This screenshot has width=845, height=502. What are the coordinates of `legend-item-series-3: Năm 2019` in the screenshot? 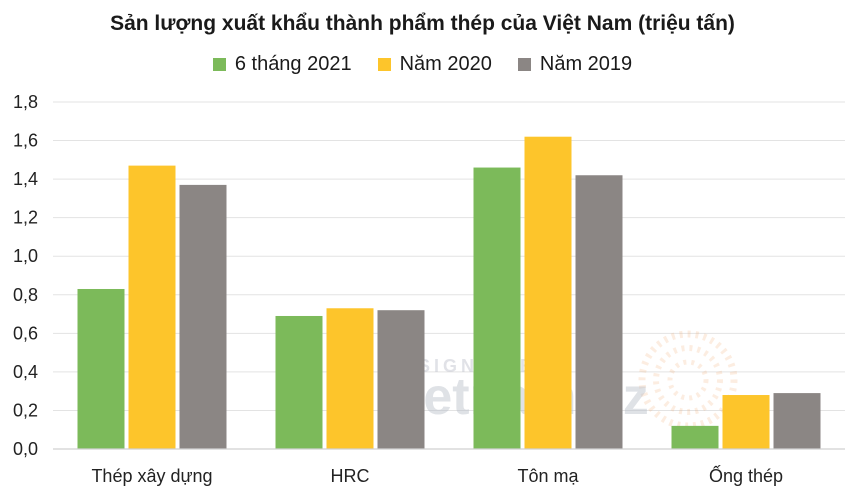 It's located at (575, 64).